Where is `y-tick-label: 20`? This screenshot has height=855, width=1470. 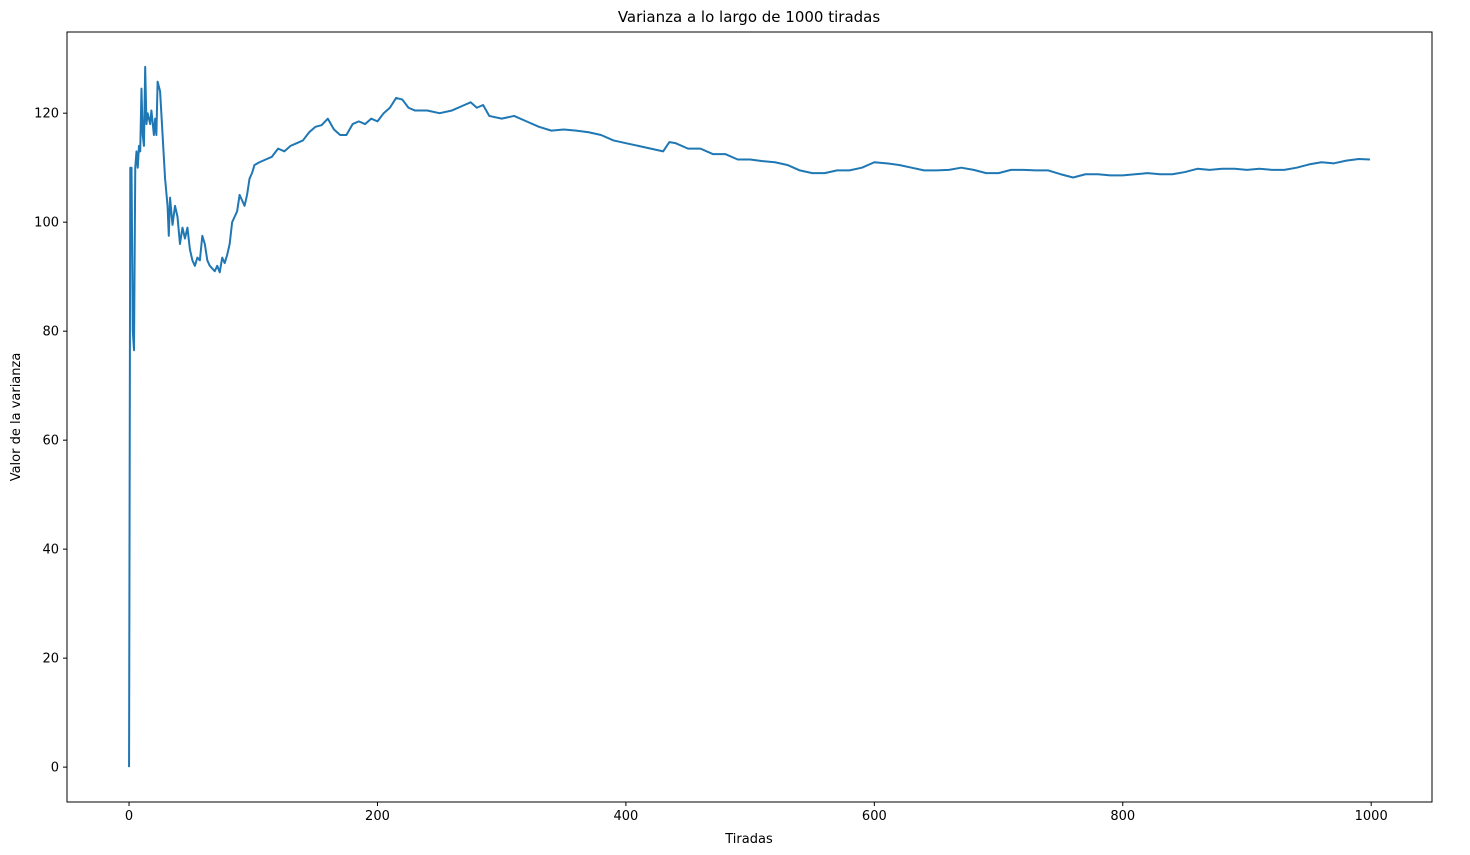
y-tick-label: 20 is located at coordinates (50, 659).